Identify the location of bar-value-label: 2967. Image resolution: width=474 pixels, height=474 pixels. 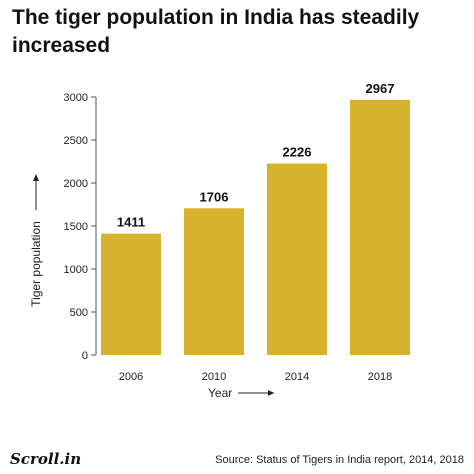
(380, 88).